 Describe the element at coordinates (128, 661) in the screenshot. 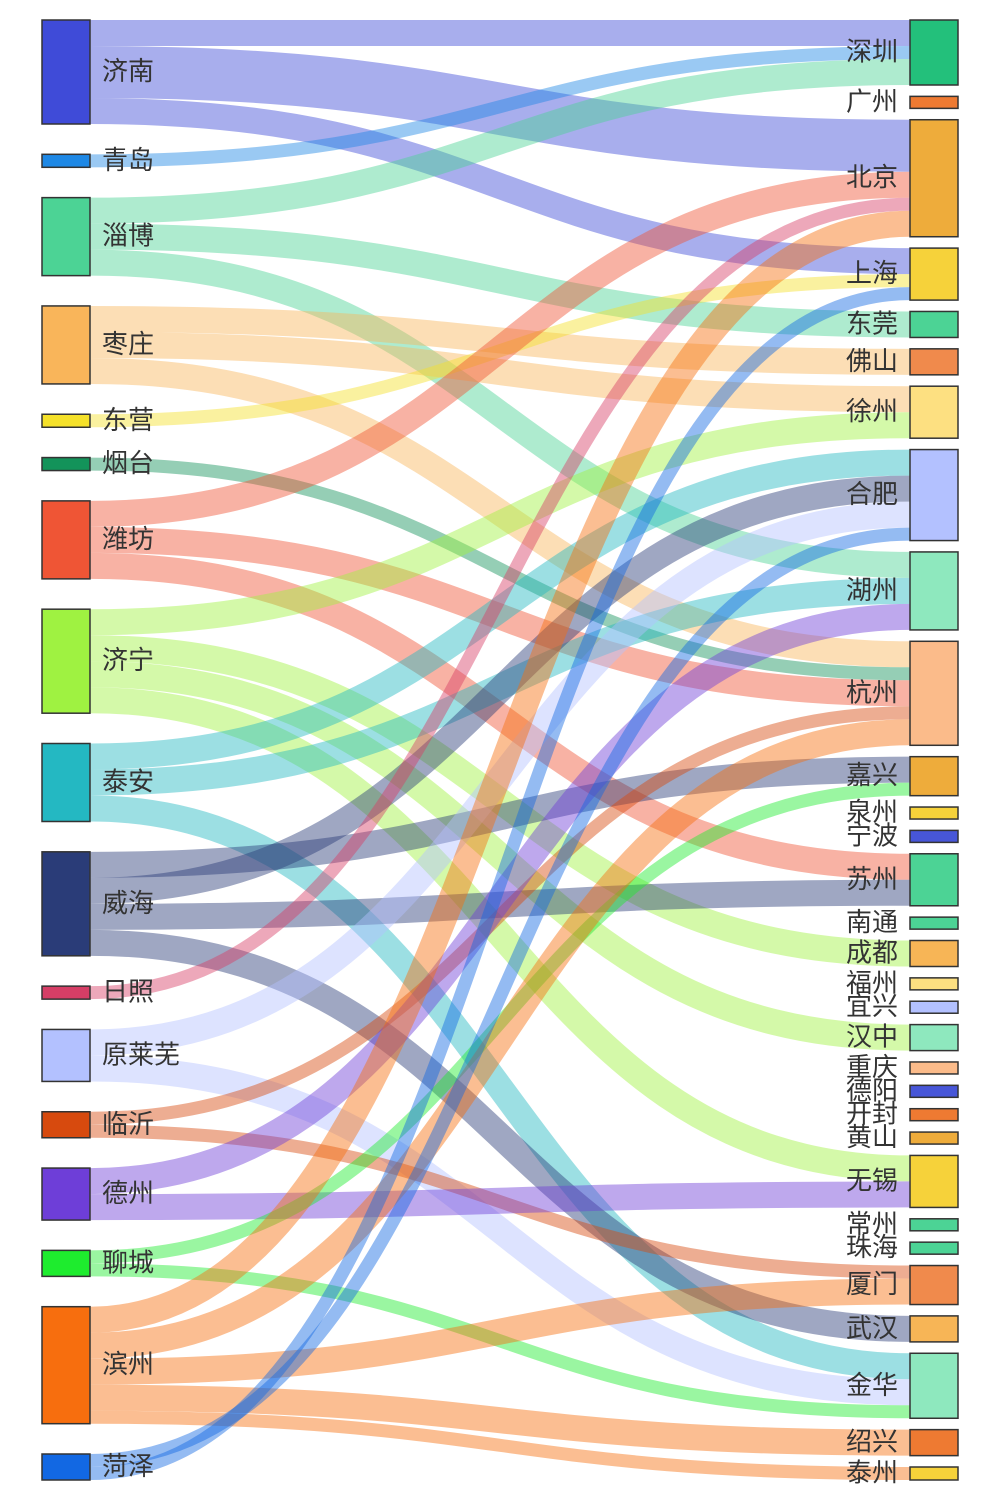

I see `source-label: 济宁` at that location.